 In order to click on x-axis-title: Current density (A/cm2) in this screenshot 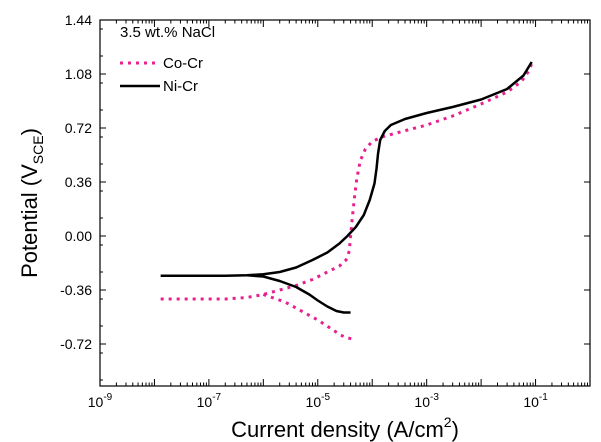, I will do `click(345, 428)`.